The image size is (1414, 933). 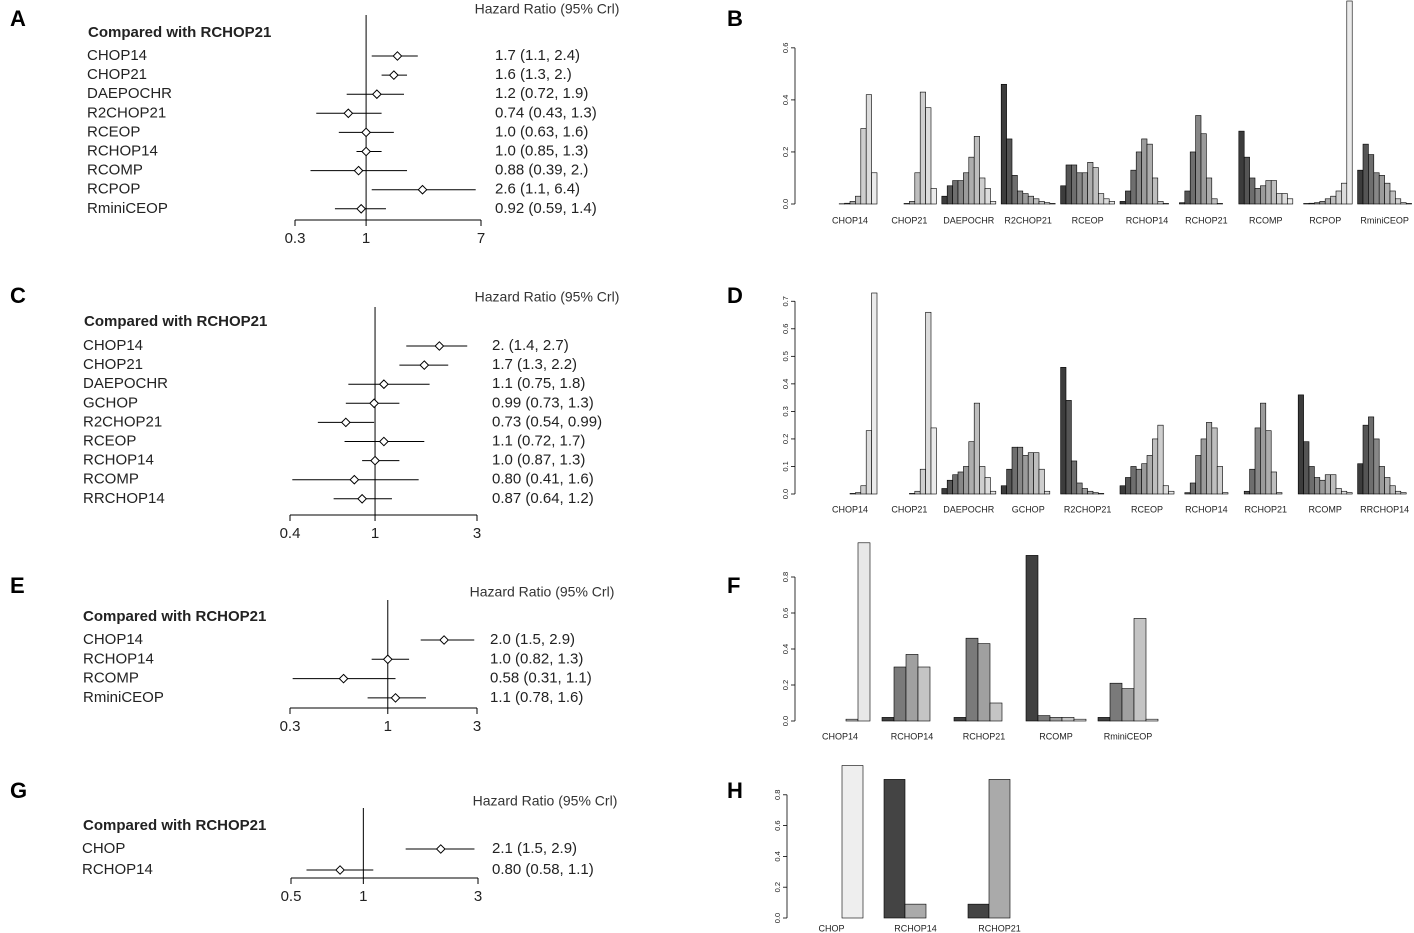 What do you see at coordinates (785, 721) in the screenshot?
I see `y-tick-label: 0.0` at bounding box center [785, 721].